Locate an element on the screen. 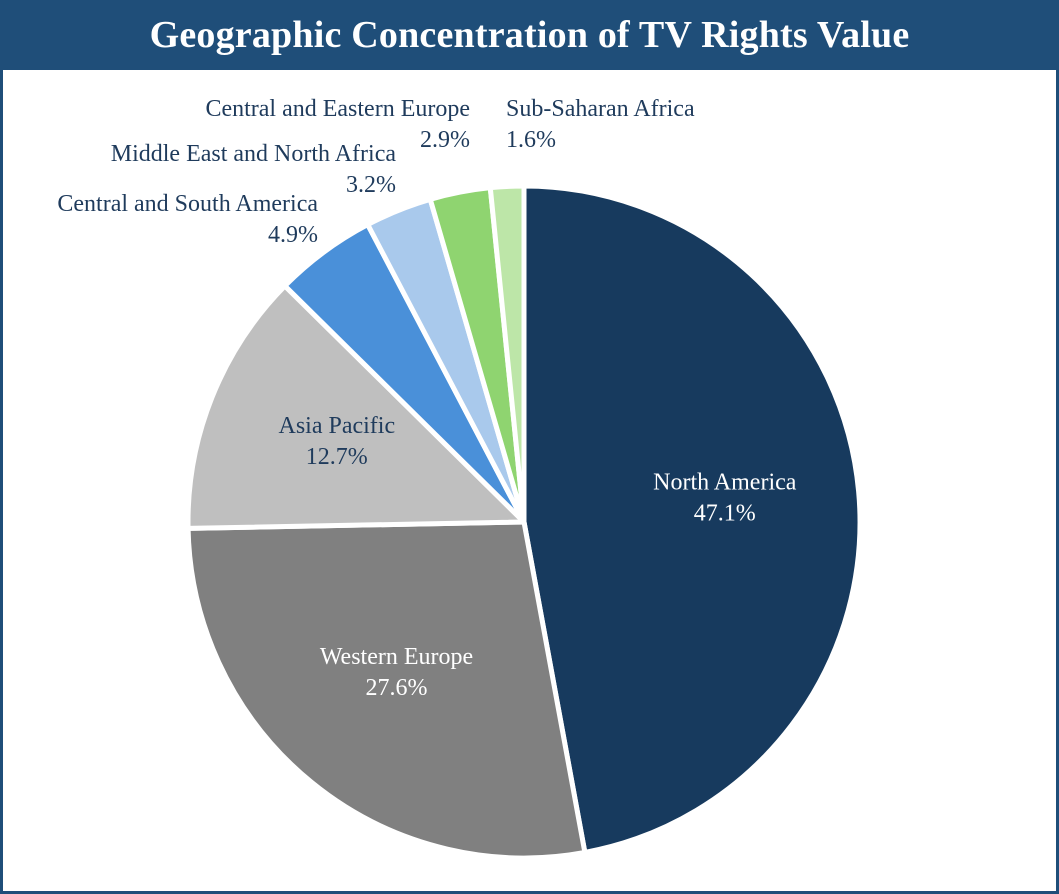  slice-name-central-and-eastern-europe: Central and Eastern Europe is located at coordinates (337, 109).